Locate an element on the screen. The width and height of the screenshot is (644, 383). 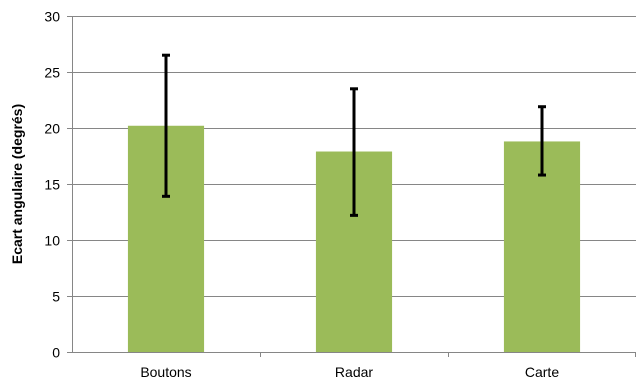
y-tick-label: 20 is located at coordinates (52, 129).